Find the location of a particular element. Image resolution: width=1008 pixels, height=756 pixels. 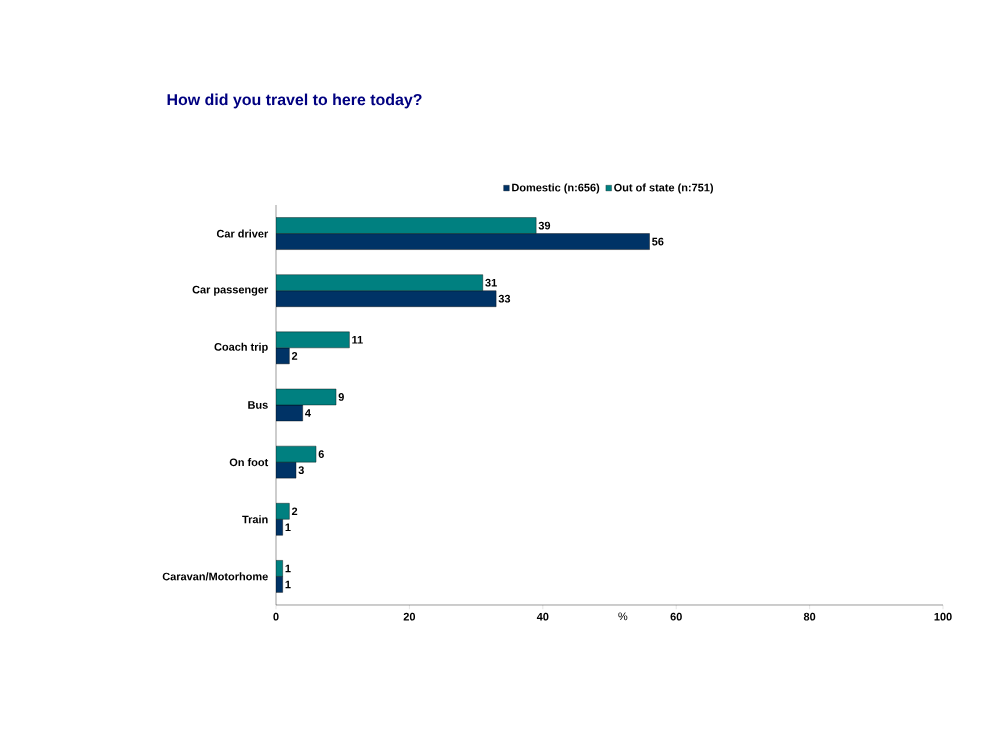

y-tick-label: On foot is located at coordinates (249, 462).